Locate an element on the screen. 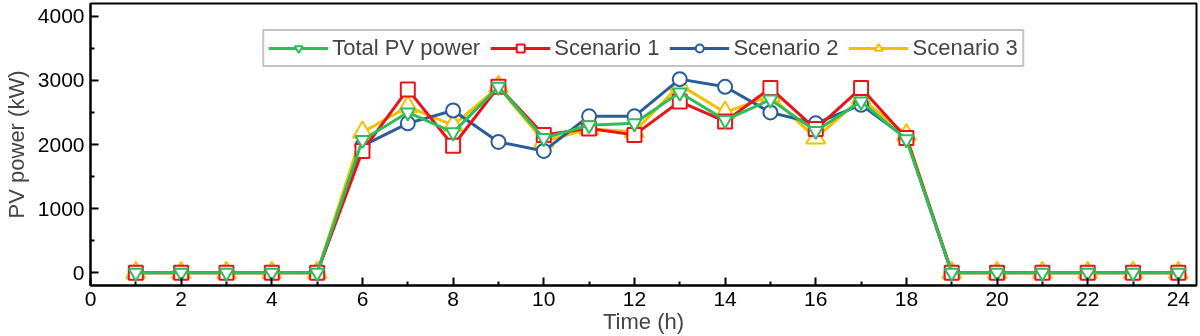 This screenshot has height=336, width=1200. y-tick-label: 3000 is located at coordinates (61, 80).